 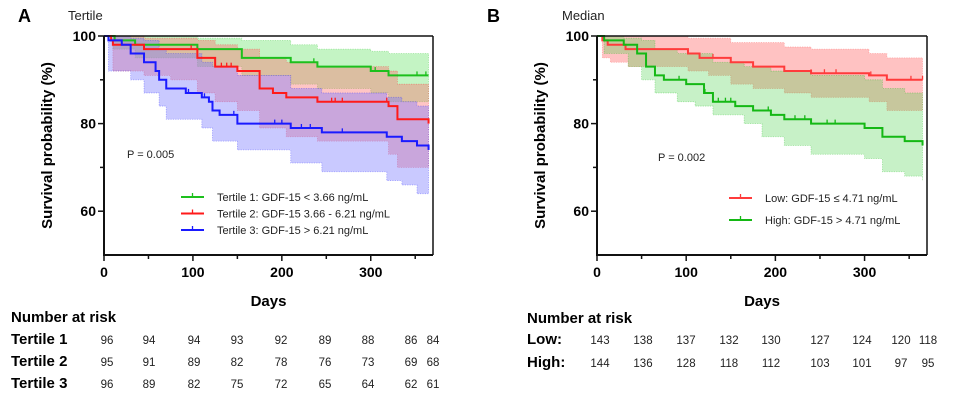 What do you see at coordinates (770, 341) in the screenshot?
I see `risk-value: 130` at bounding box center [770, 341].